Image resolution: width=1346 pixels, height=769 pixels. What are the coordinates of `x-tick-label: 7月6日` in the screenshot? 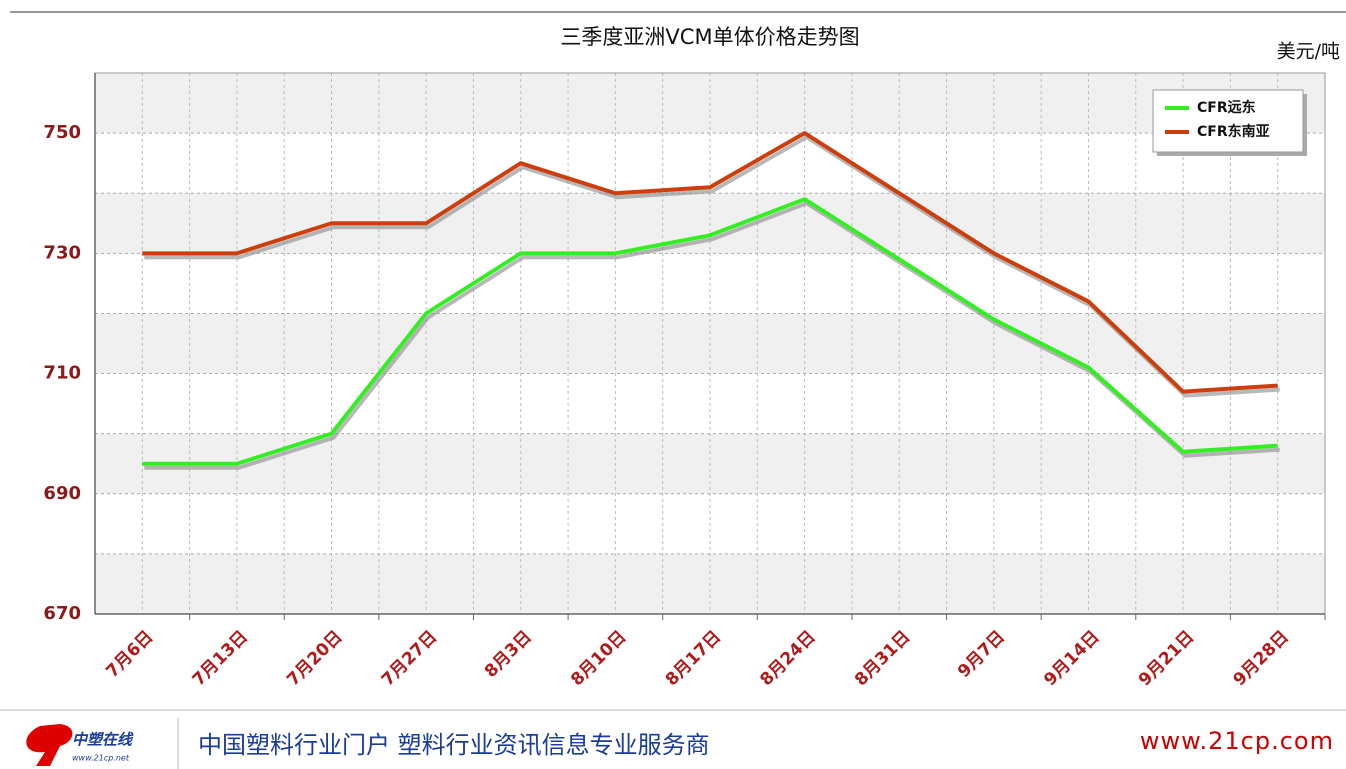 It's located at (129, 654).